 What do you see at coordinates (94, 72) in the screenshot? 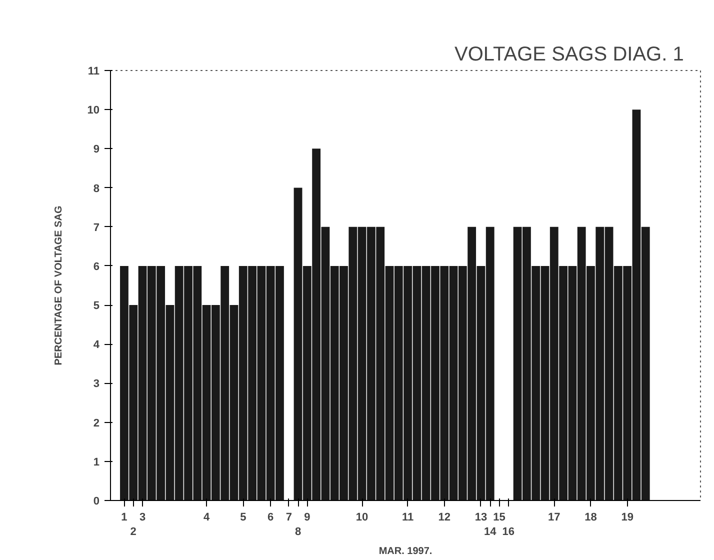
I see `y-tick-label: 11` at bounding box center [94, 72].